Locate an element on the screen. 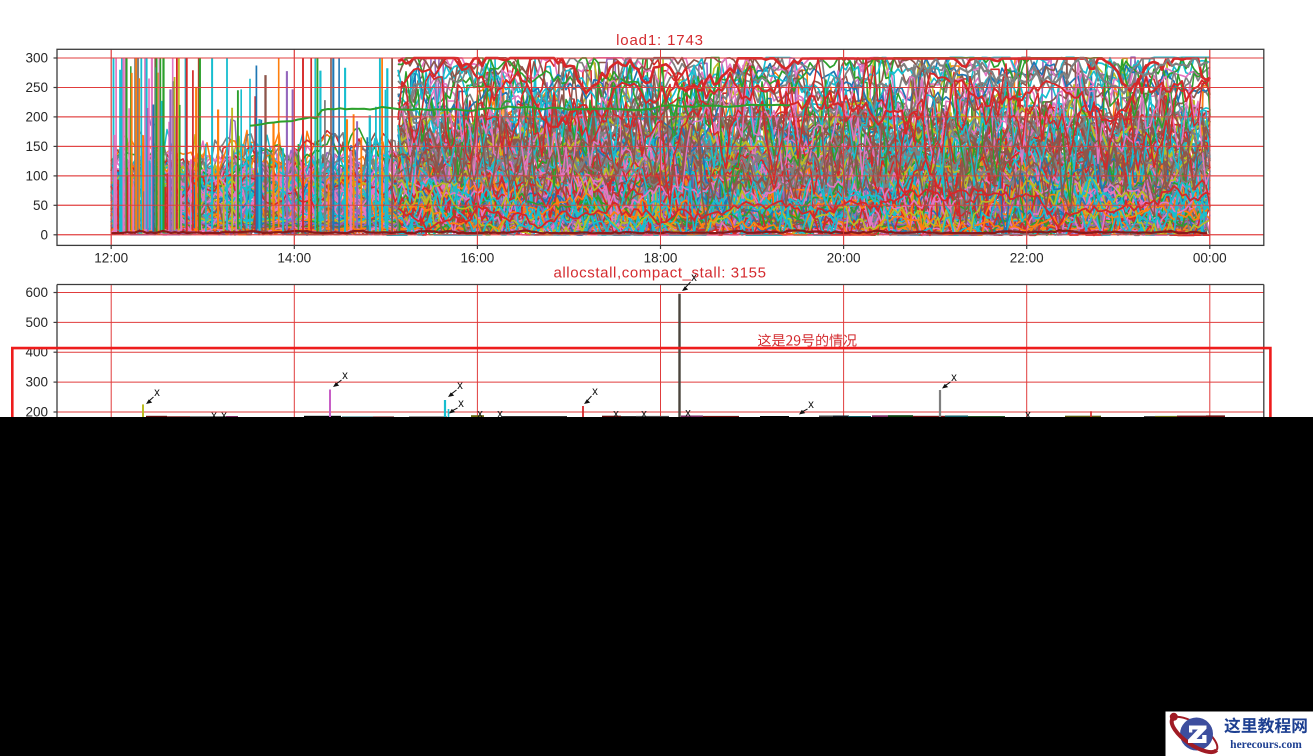 Image resolution: width=1313 pixels, height=756 pixels. svg-text: 18:00 is located at coordinates (661, 258).